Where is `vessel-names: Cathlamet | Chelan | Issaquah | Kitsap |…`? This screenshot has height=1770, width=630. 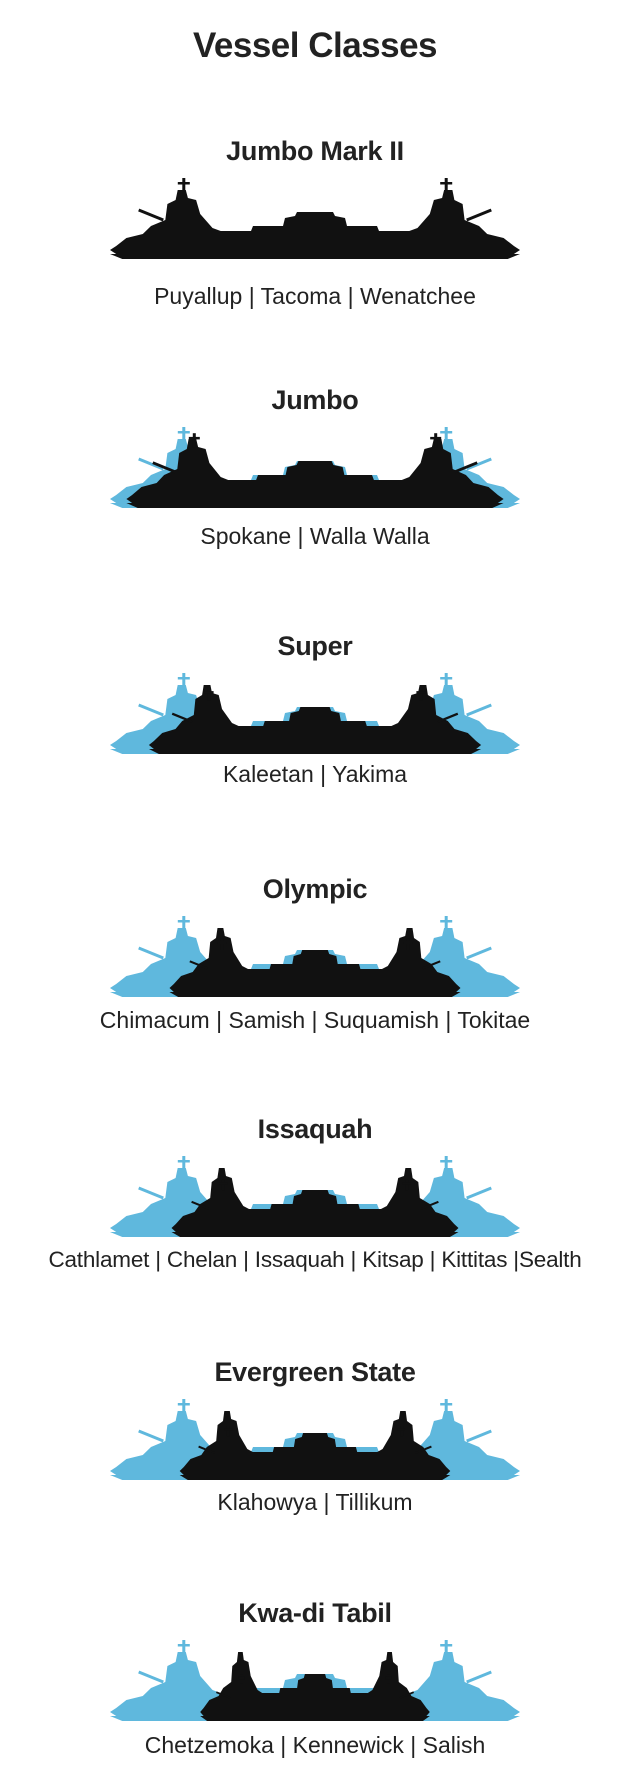 vessel-names: Cathlamet | Chelan | Issaquah | Kitsap |… is located at coordinates (315, 1259).